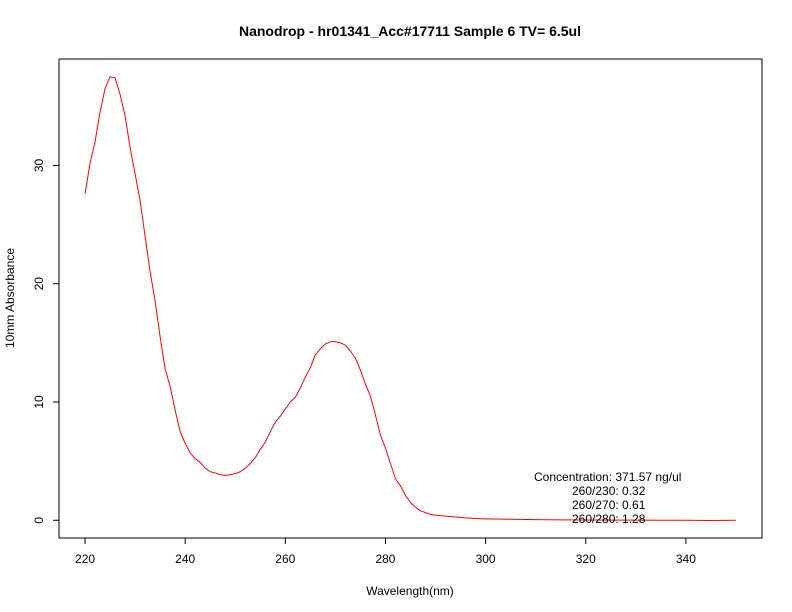  I want to click on ratio-260-280-annotation: 260/280: 1.28, so click(609, 519).